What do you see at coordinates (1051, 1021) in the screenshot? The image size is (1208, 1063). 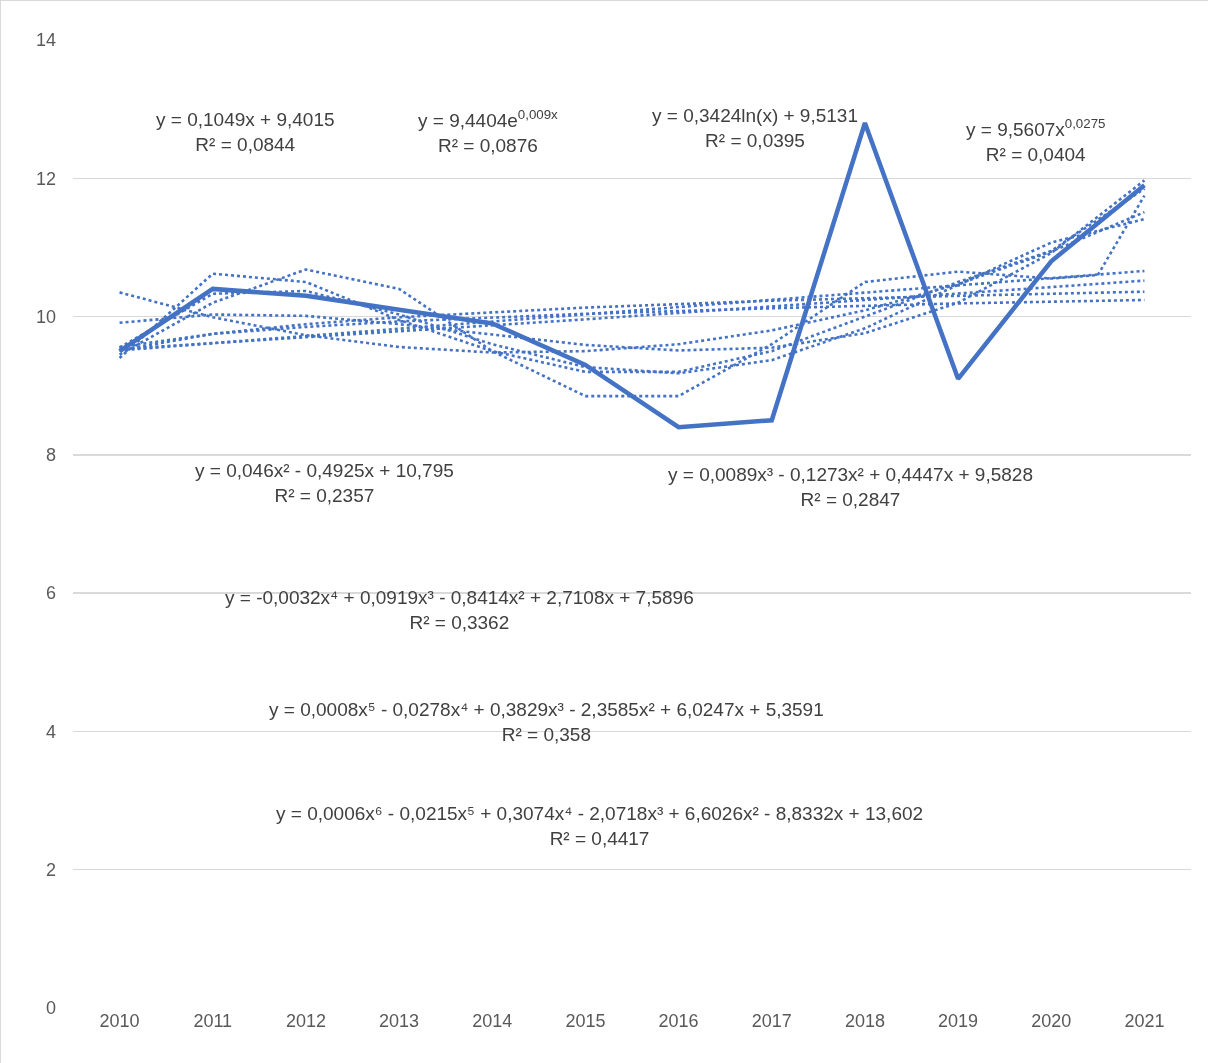 I see `x-tick-label: 2020` at bounding box center [1051, 1021].